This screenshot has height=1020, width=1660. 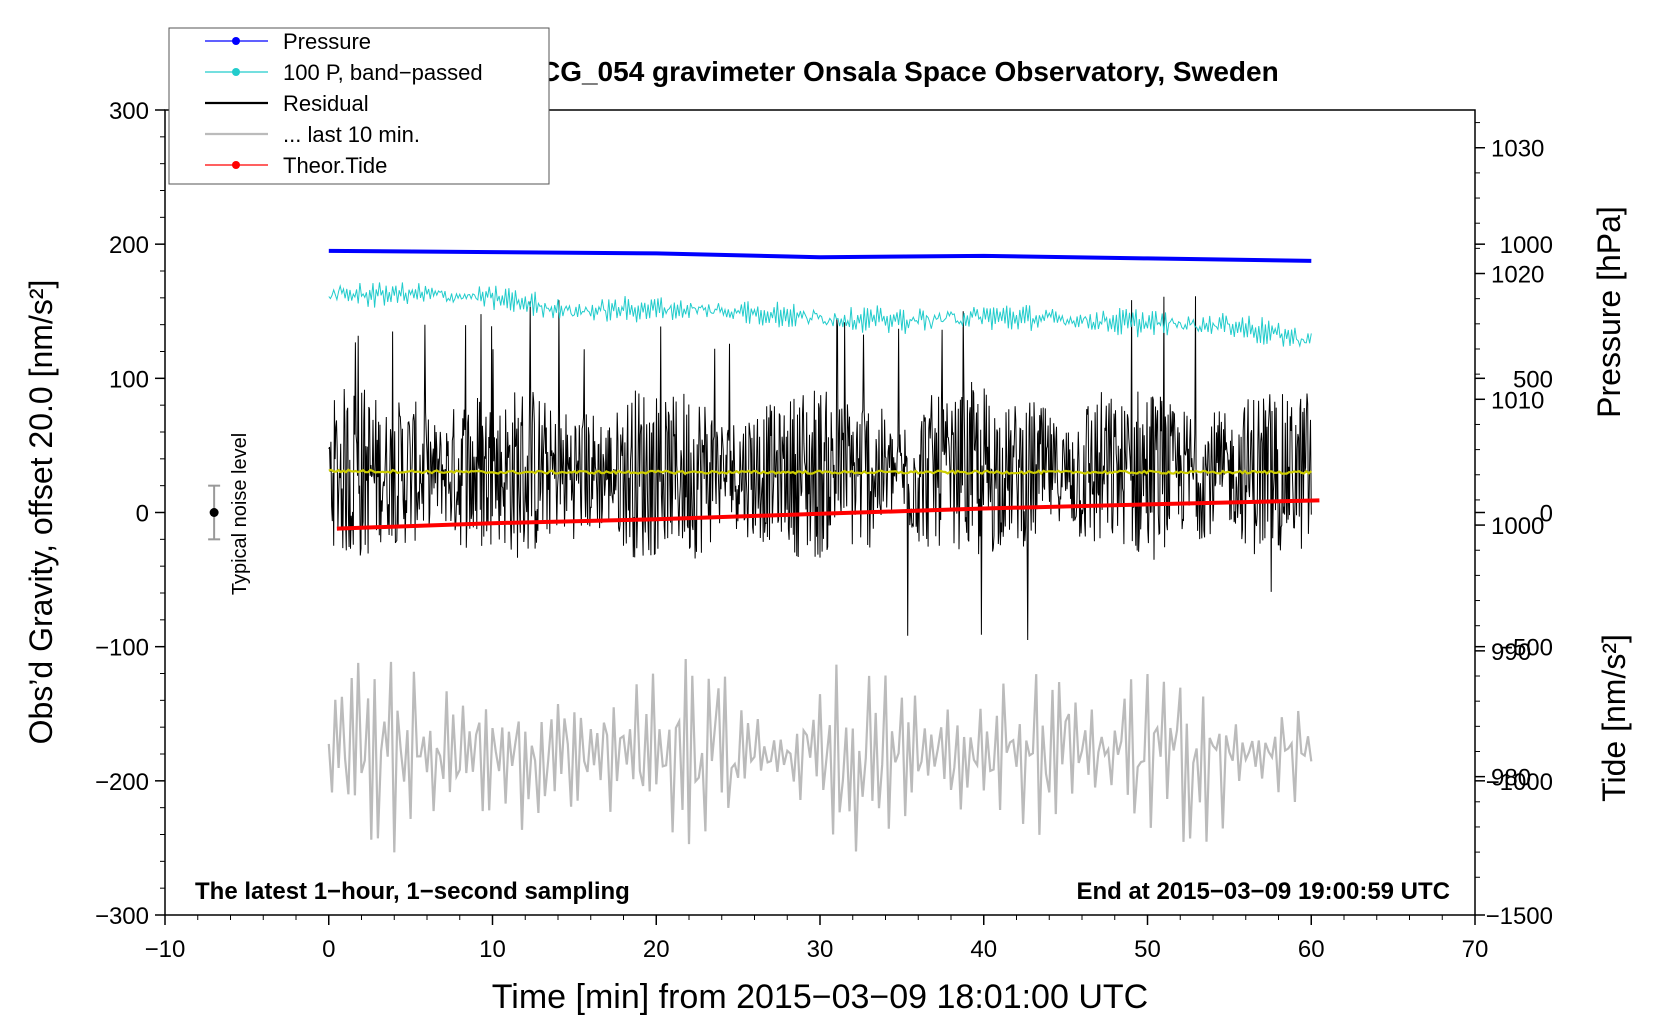 I want to click on x-tick-label: 0, so click(x=328, y=949).